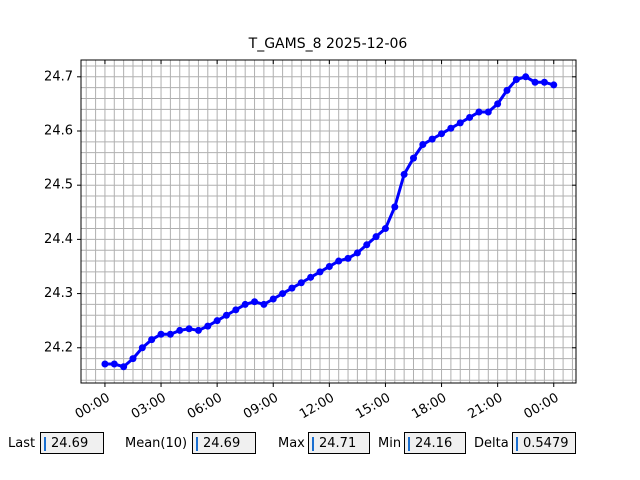 This screenshot has height=480, width=640. Describe the element at coordinates (291, 443) in the screenshot. I see `readout-label: Max` at that location.